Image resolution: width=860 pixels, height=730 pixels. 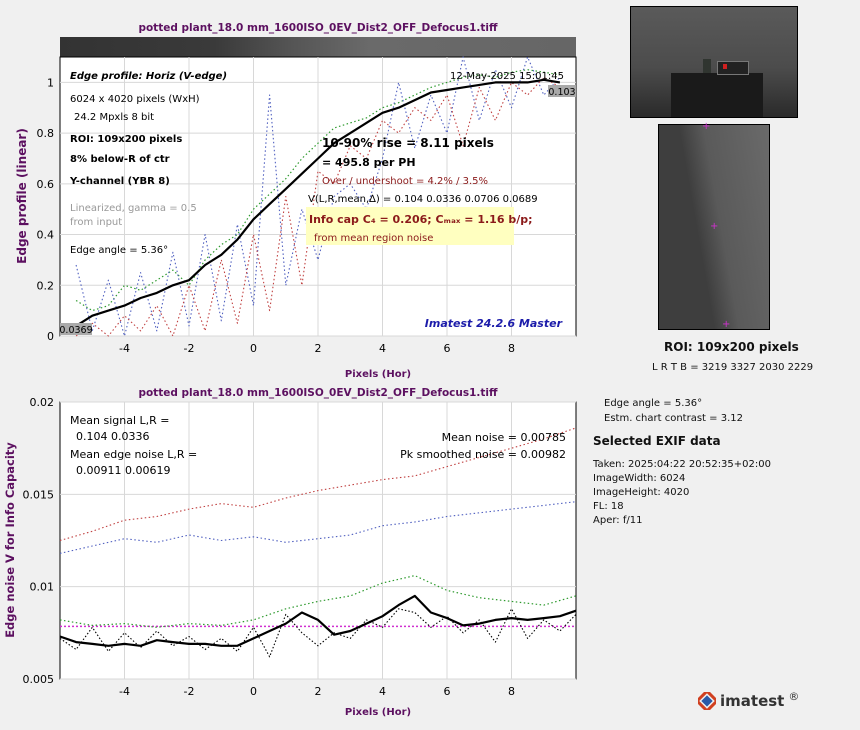 What do you see at coordinates (119, 250) in the screenshot?
I see `edge-angle-label: Edge angle = 5.36°` at bounding box center [119, 250].